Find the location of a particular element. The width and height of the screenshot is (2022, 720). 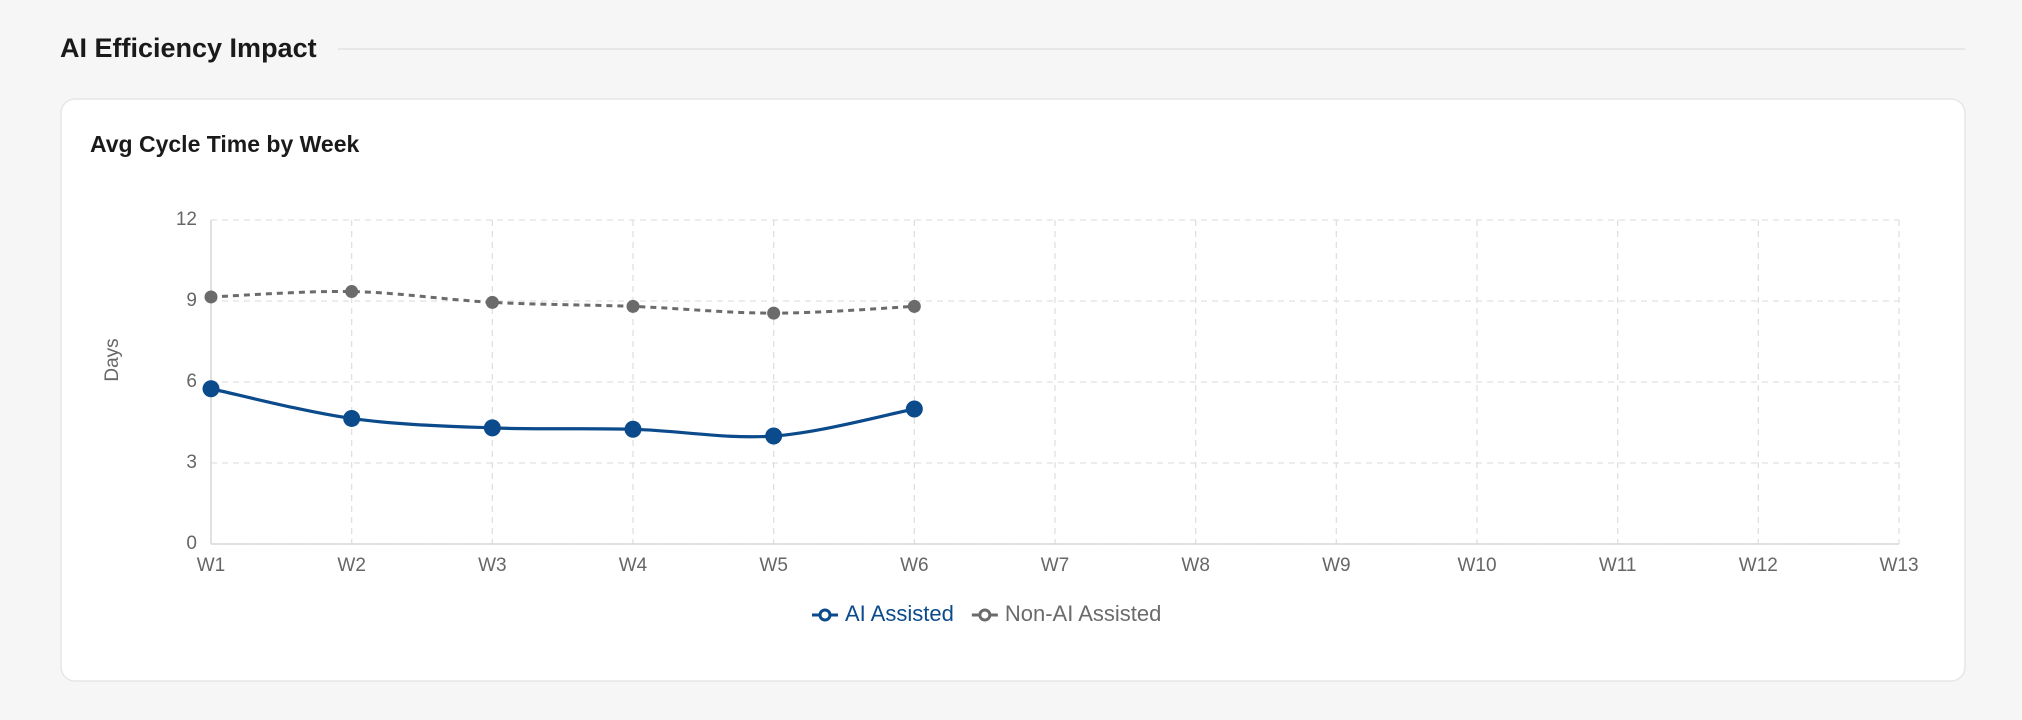

x-tick-label: W2 is located at coordinates (351, 565).